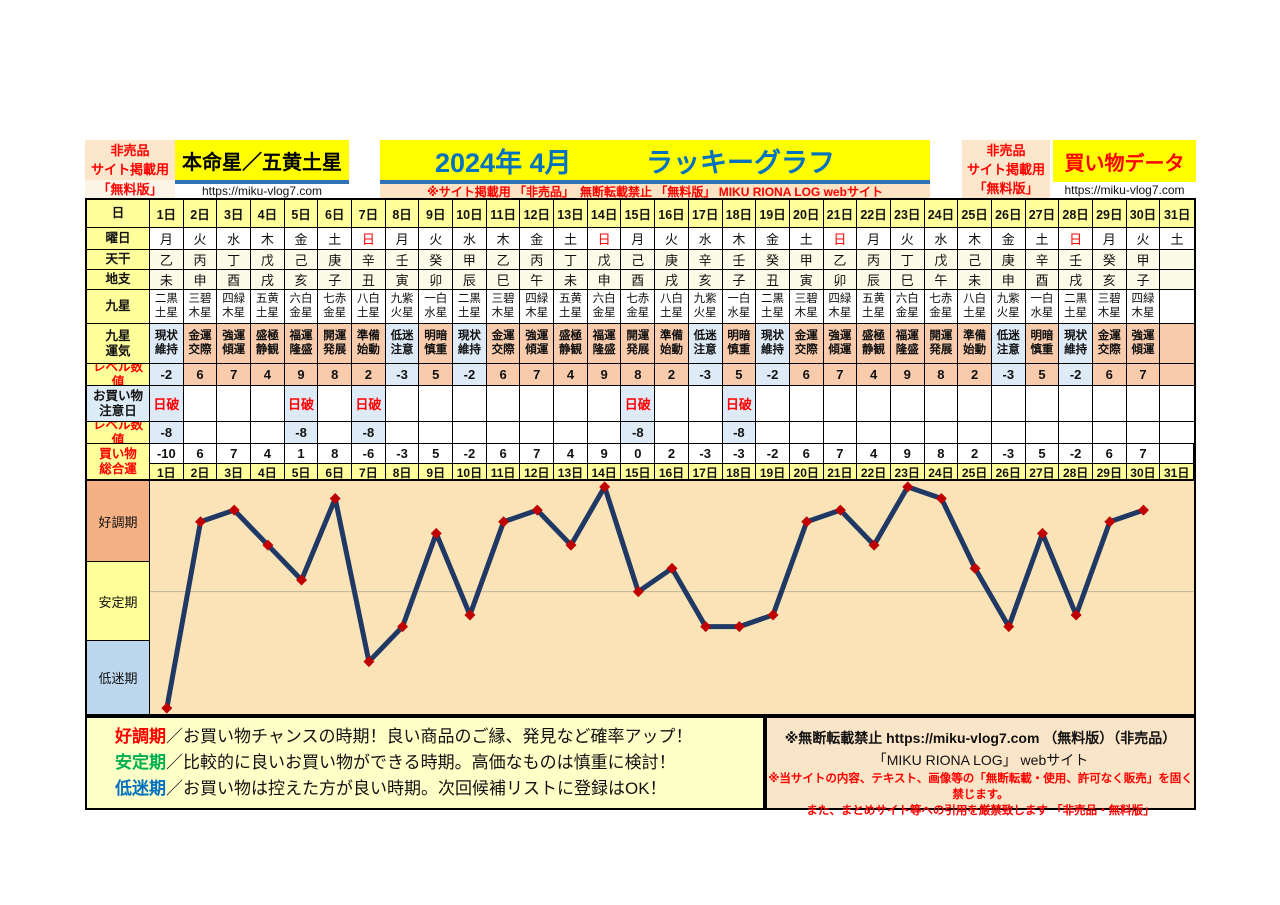 The height and width of the screenshot is (905, 1280). What do you see at coordinates (369, 260) in the screenshot?
I see `table-cell: 辛` at bounding box center [369, 260].